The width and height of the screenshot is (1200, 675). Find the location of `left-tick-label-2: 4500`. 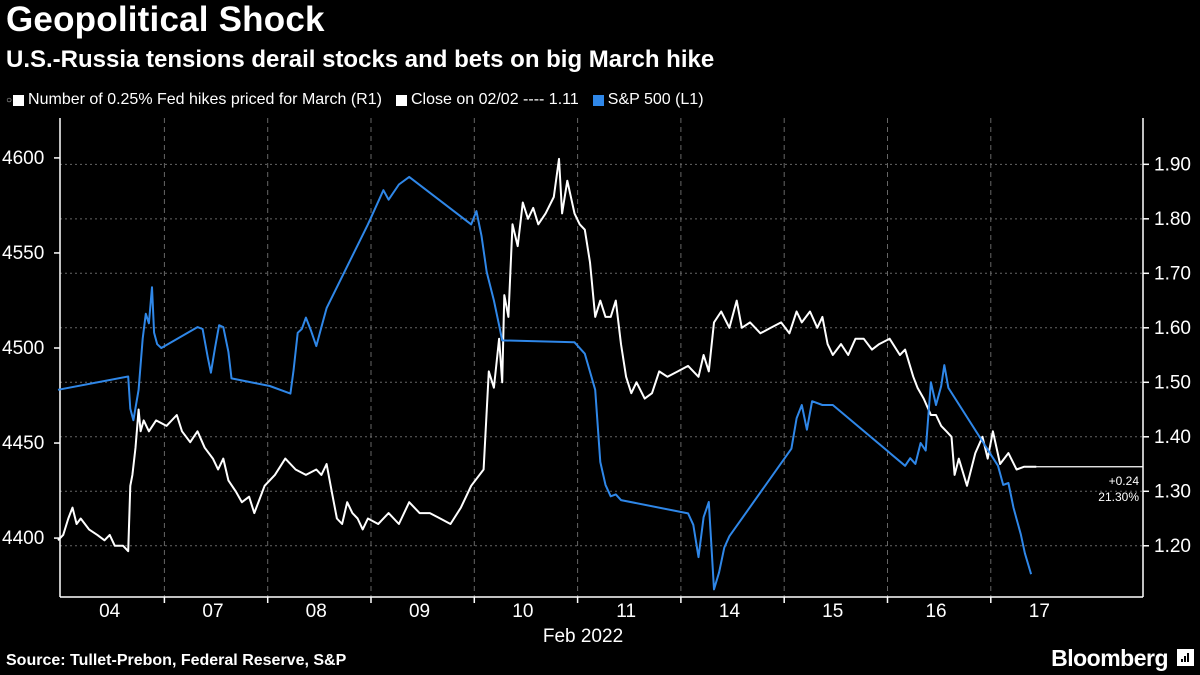

left-tick-label-2: 4500 is located at coordinates (23, 348).